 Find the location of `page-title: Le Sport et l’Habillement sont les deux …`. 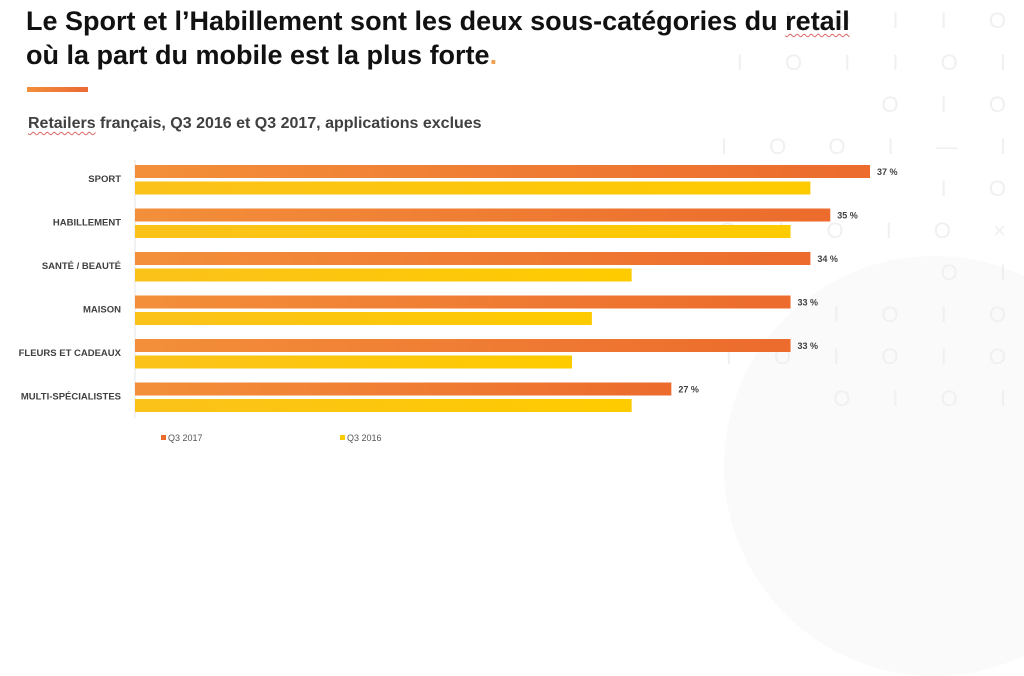

page-title: Le Sport et l’Habillement sont les deux … is located at coordinates (438, 38).